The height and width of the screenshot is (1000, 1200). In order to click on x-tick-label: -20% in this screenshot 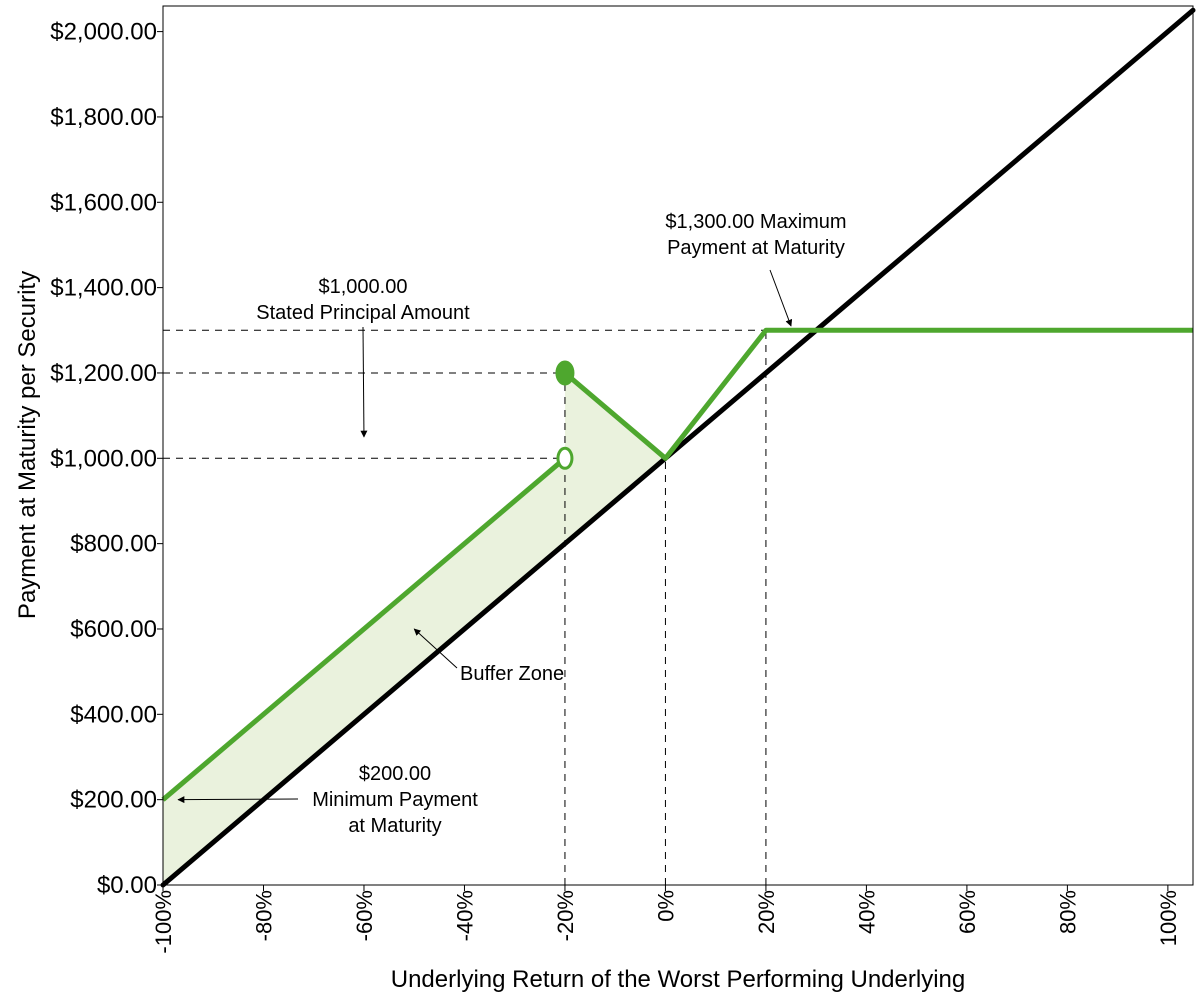, I will do `click(565, 915)`.